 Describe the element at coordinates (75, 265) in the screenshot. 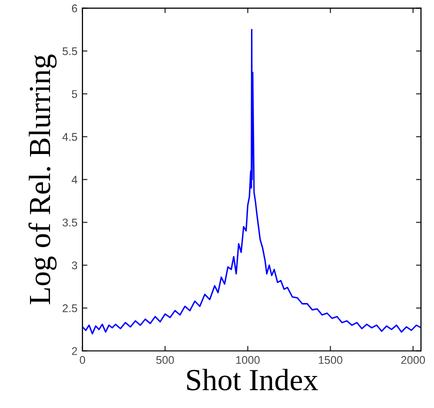

I see `y-tick-label: 3` at that location.